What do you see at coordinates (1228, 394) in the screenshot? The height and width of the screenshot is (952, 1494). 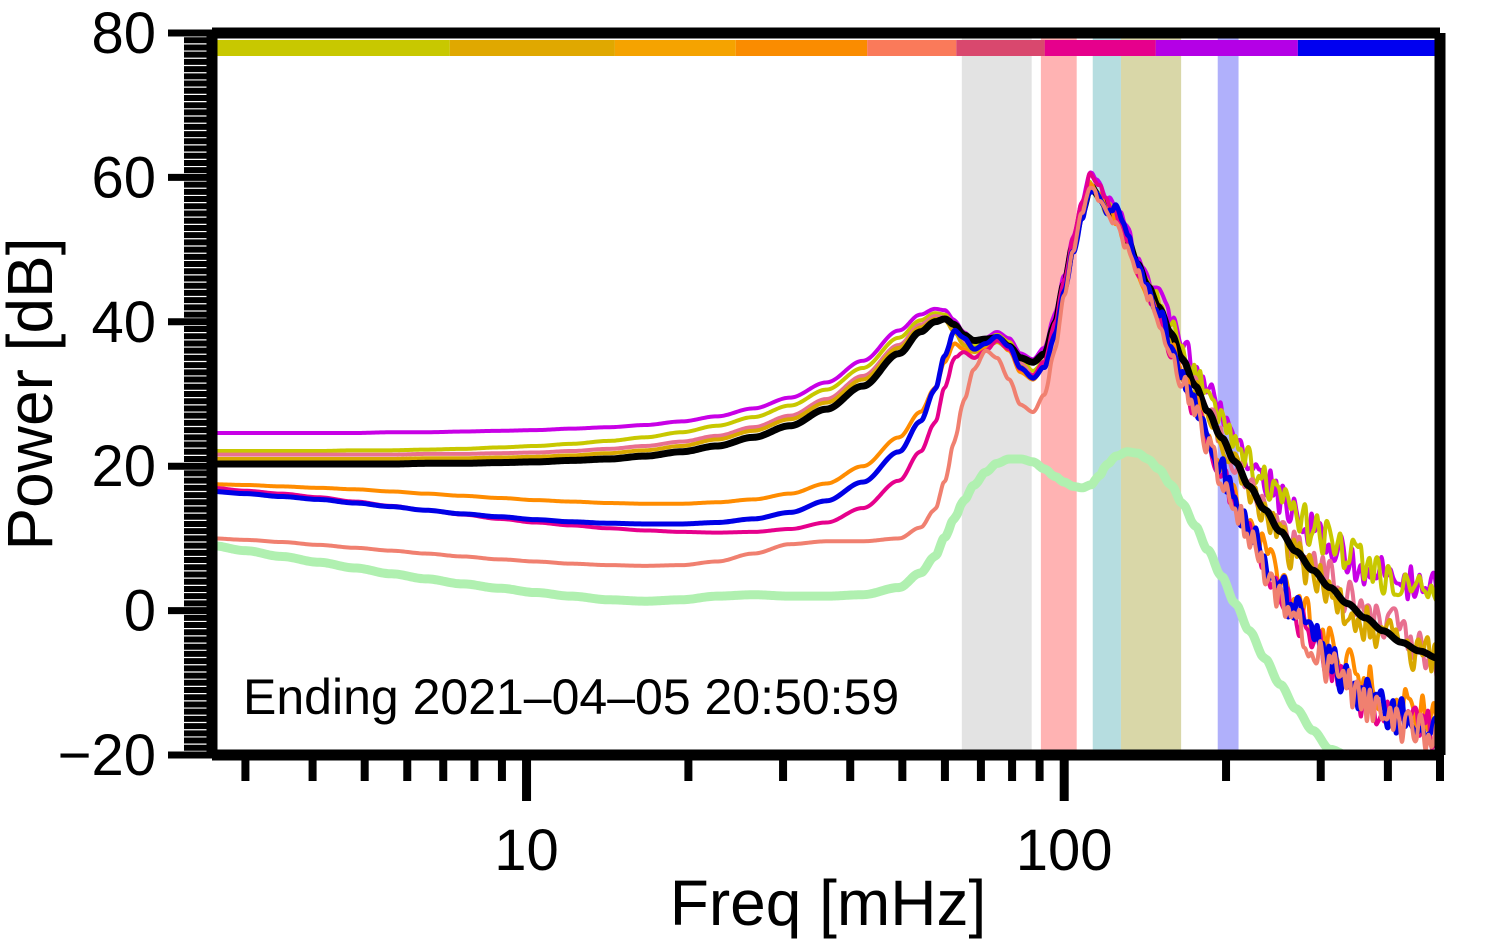 I see `band-violet` at bounding box center [1228, 394].